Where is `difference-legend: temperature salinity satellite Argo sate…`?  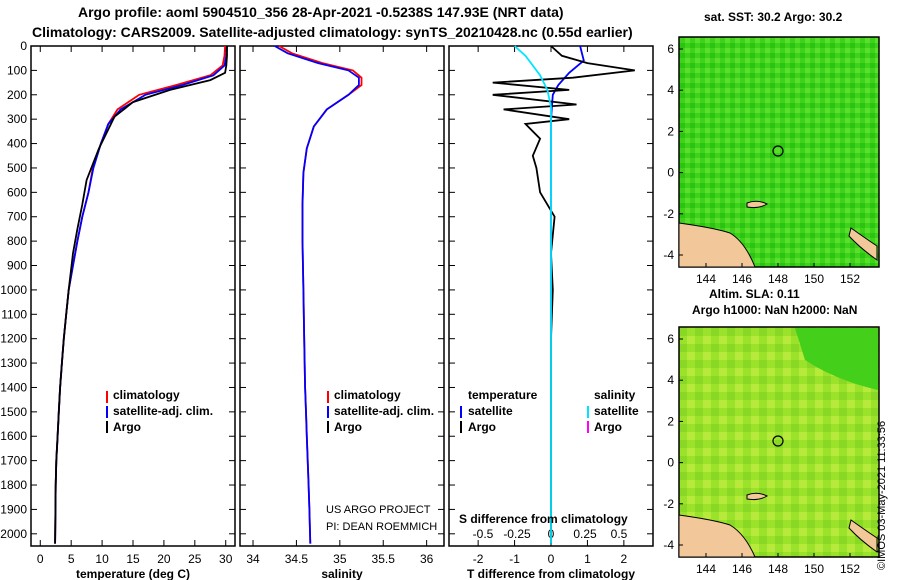
difference-legend: temperature salinity satellite Argo sate… is located at coordinates (549, 457).